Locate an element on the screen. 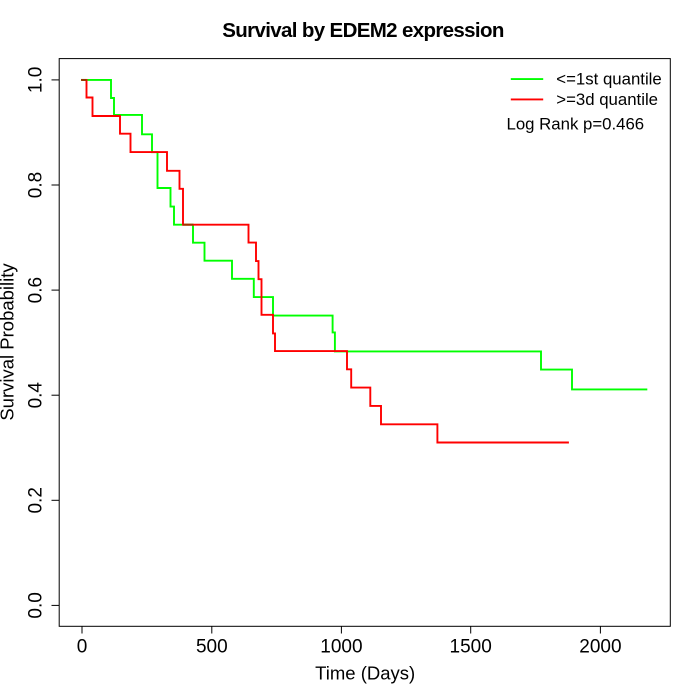  svg-text: 1000 is located at coordinates (341, 646).